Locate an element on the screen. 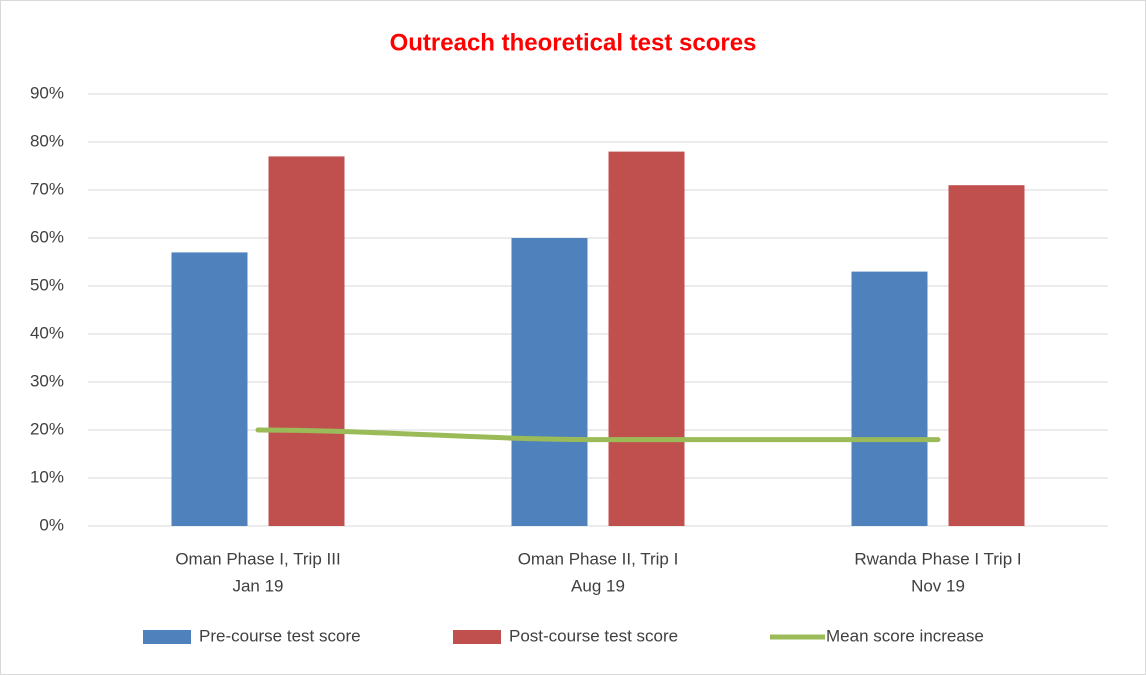 The width and height of the screenshot is (1146, 675). x-tick-label: Jan 19 is located at coordinates (257, 585).